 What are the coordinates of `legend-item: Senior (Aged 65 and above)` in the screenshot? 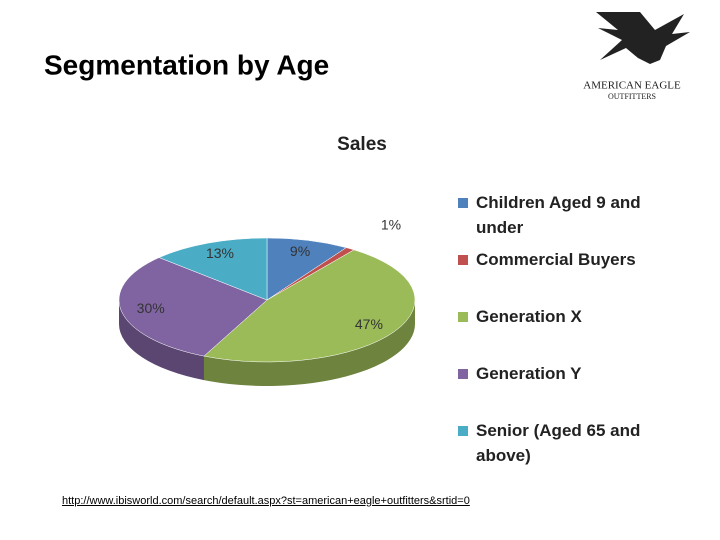 It's located at (558, 446).